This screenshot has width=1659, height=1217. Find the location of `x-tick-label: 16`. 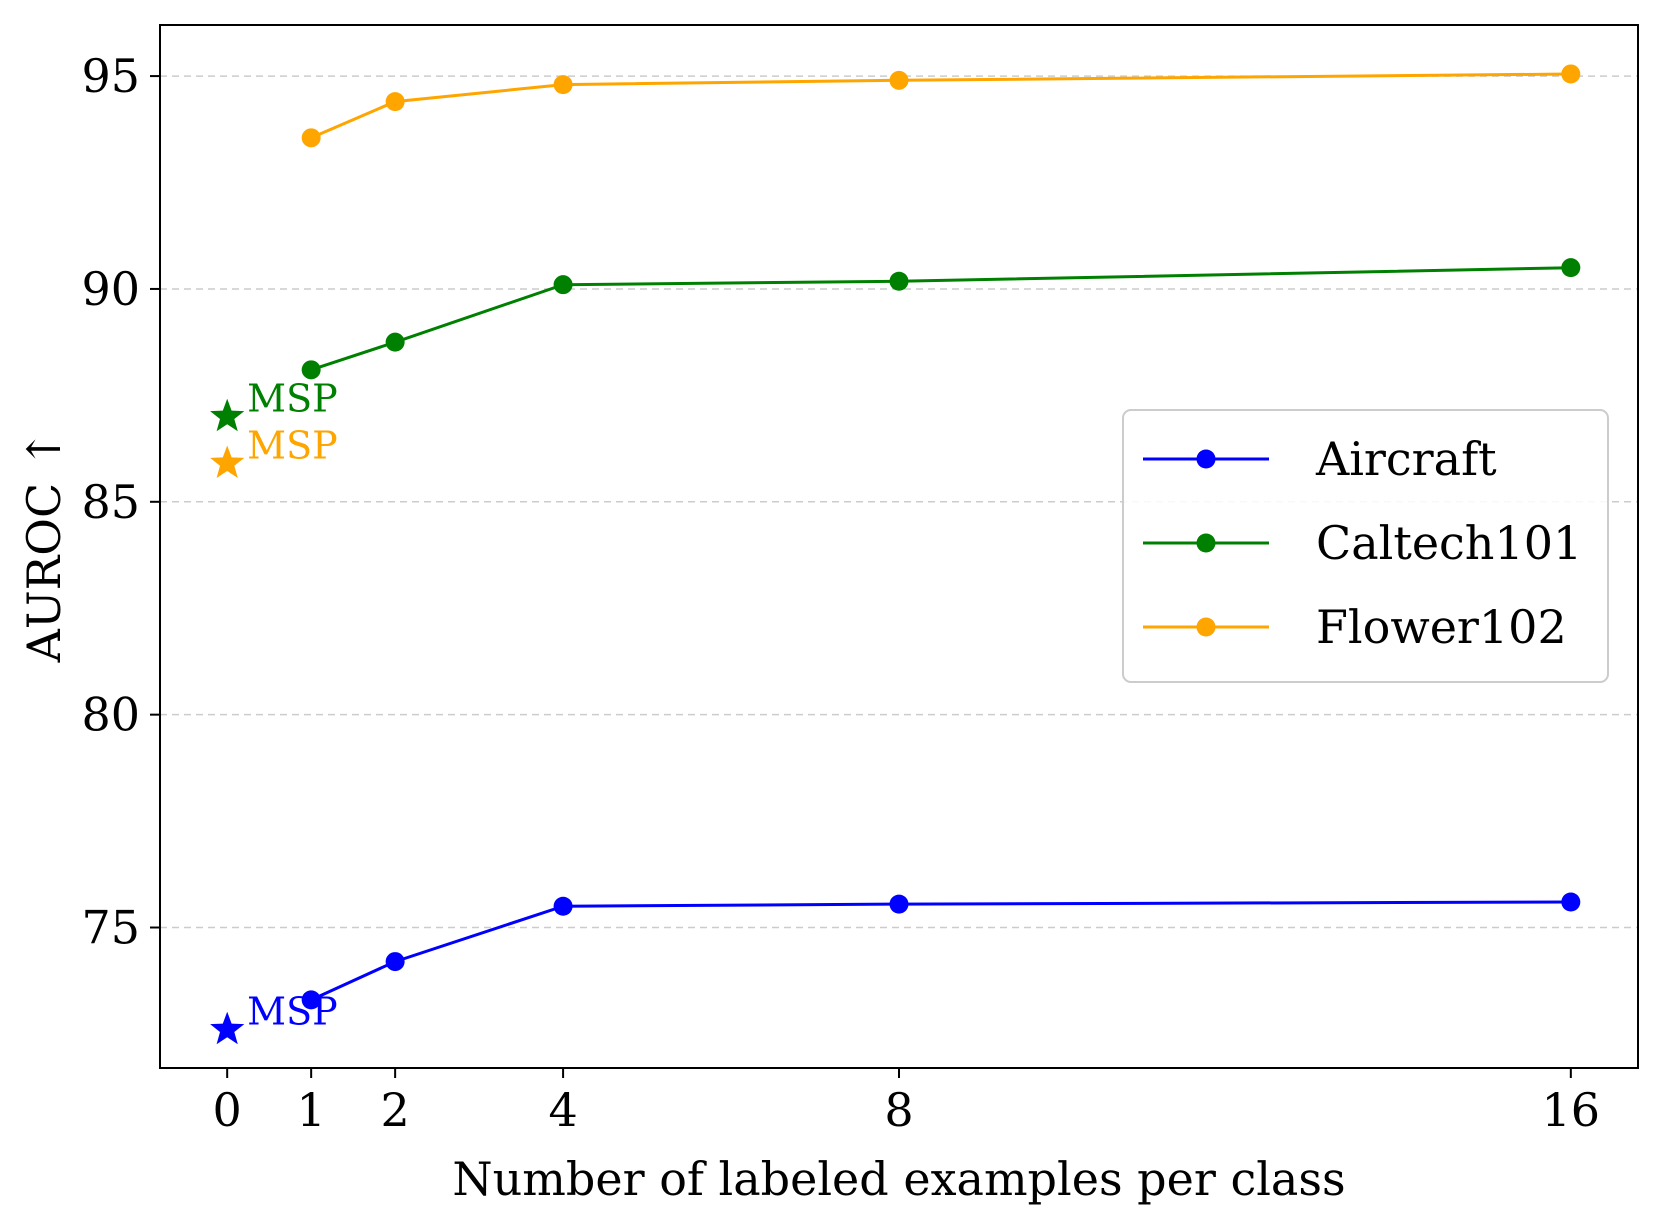

x-tick-label: 16 is located at coordinates (1571, 1110).